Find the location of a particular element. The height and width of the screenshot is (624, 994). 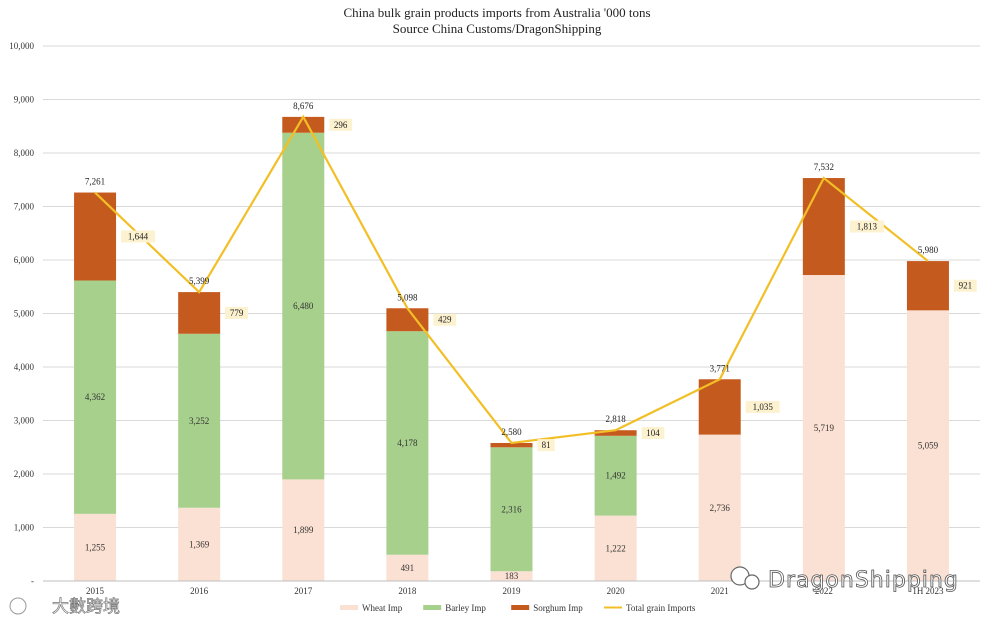

barley-value-label: 4,178 is located at coordinates (407, 443).